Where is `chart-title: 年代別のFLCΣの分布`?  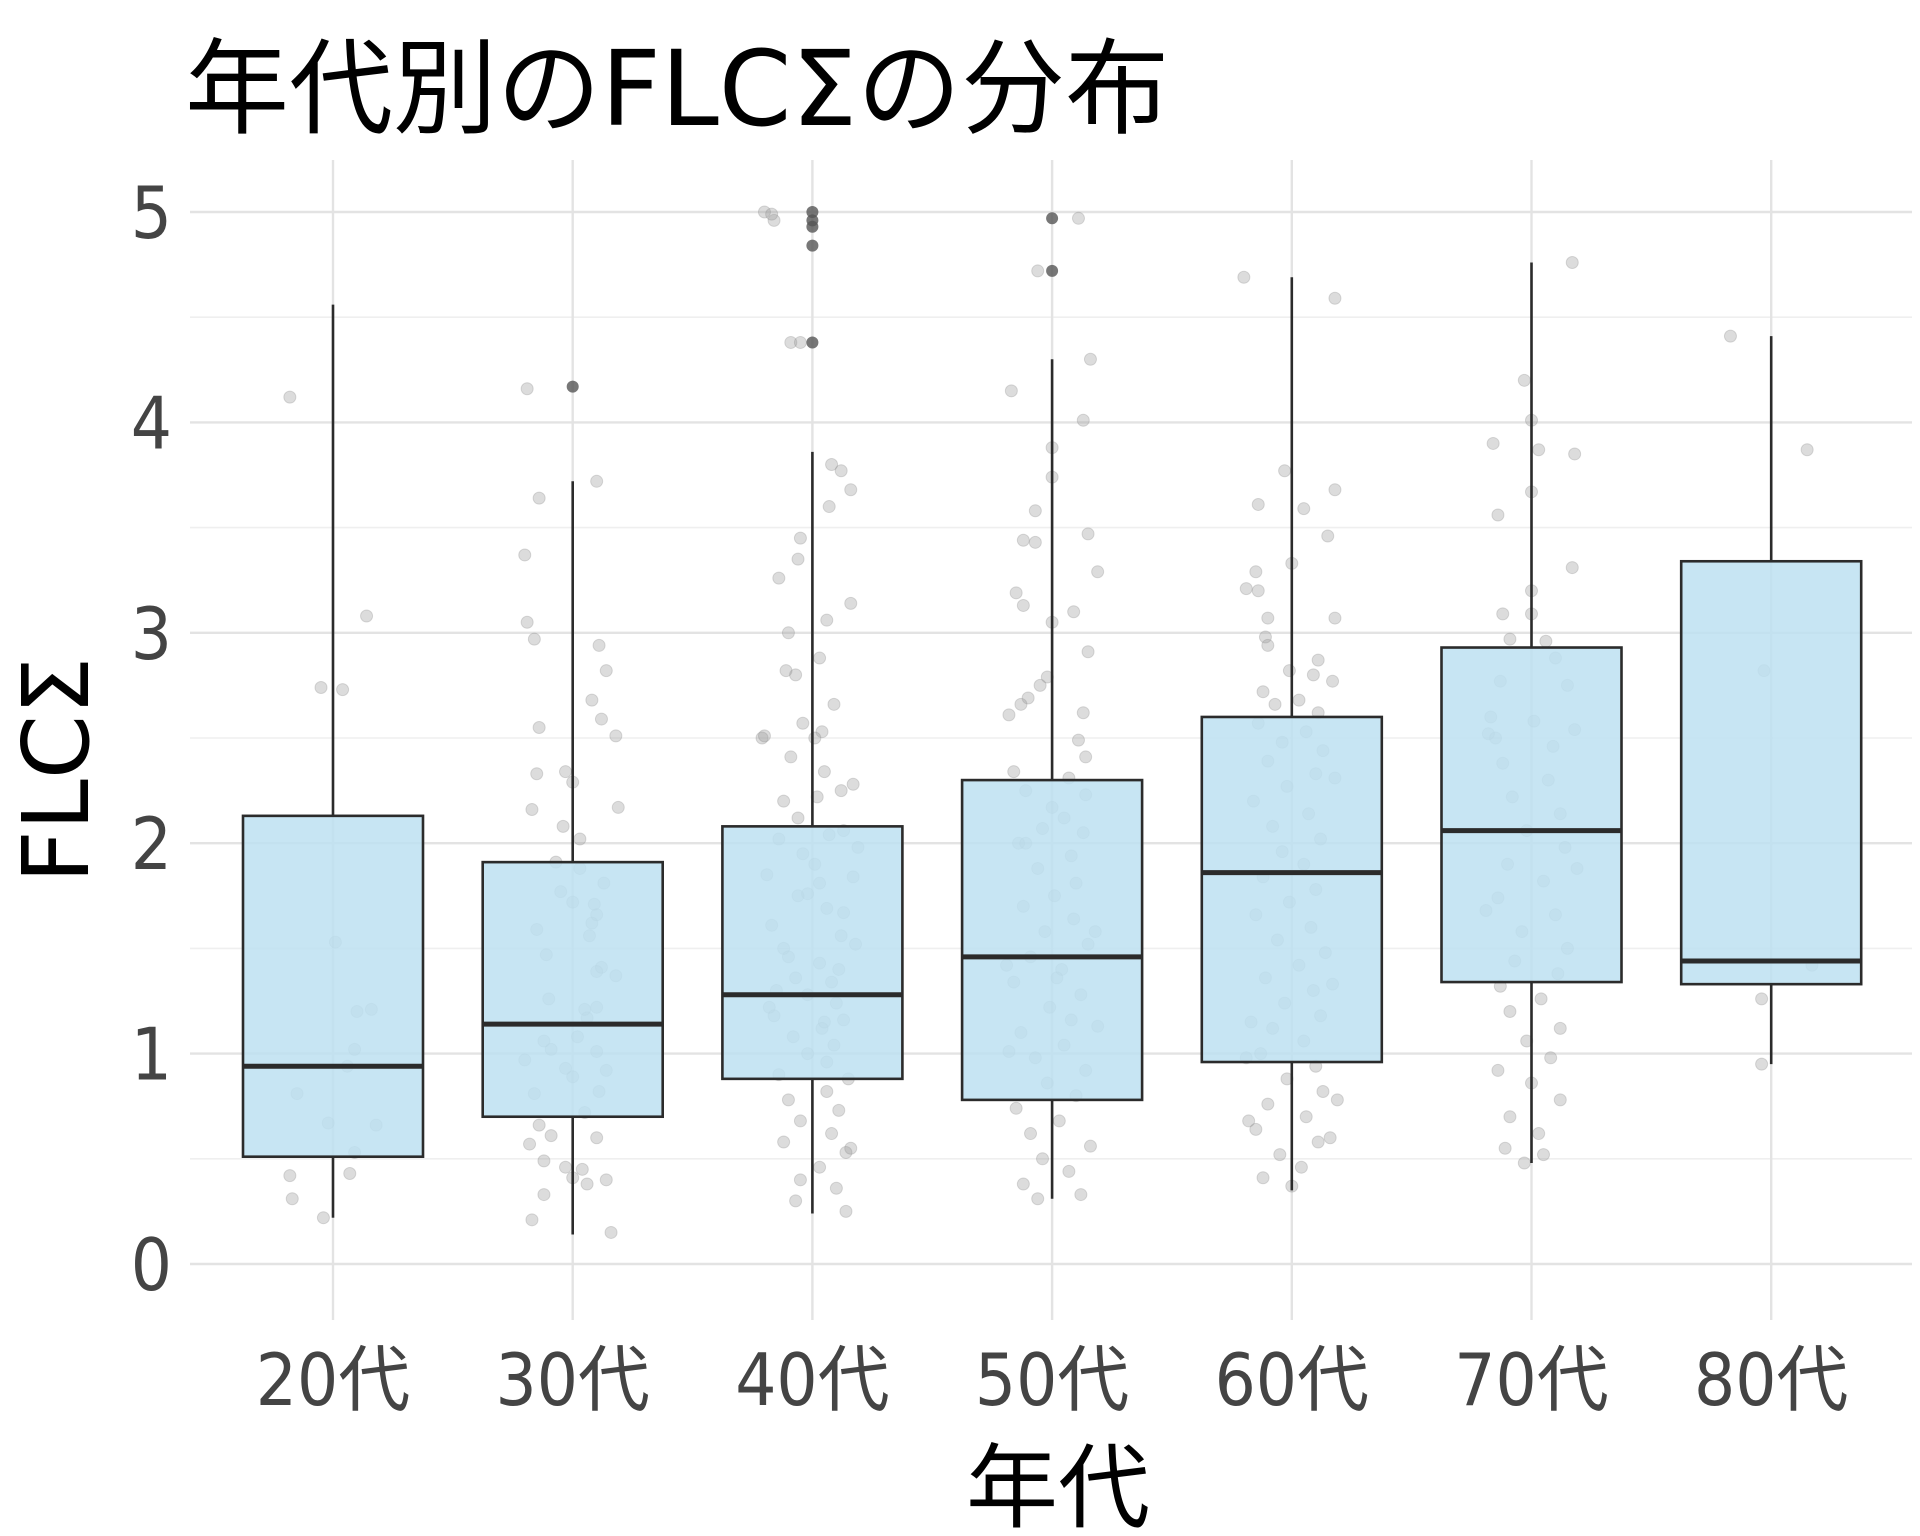
chart-title: 年代別のFLCΣの分布 is located at coordinates (677, 89).